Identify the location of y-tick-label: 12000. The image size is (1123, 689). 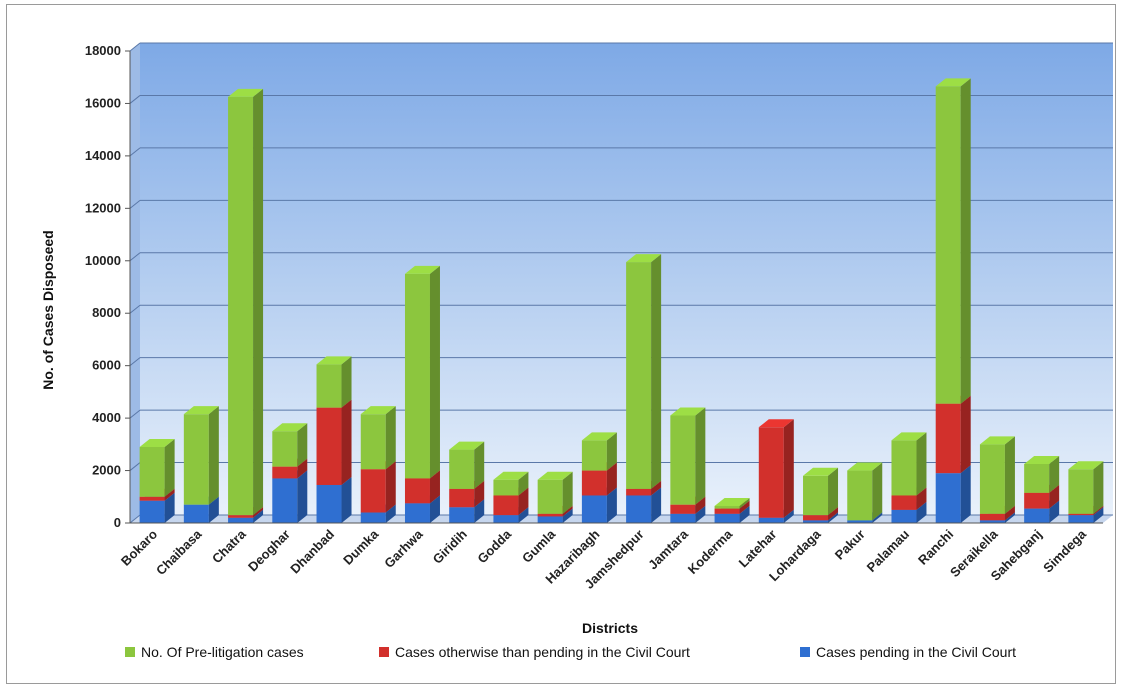
(103, 207).